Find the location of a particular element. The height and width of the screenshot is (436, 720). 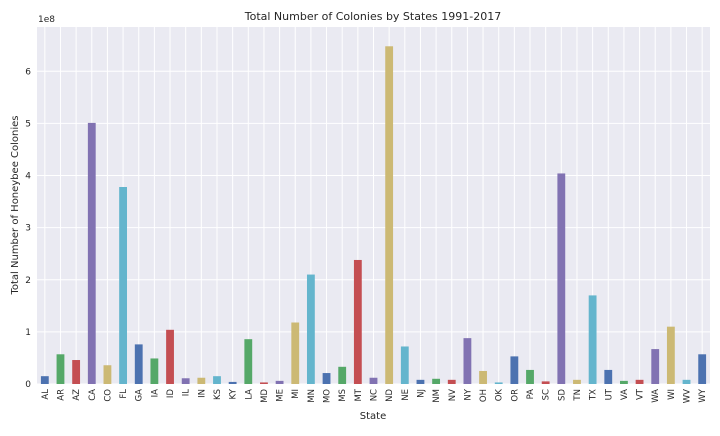

y-tick-label: 4 is located at coordinates (28, 177).